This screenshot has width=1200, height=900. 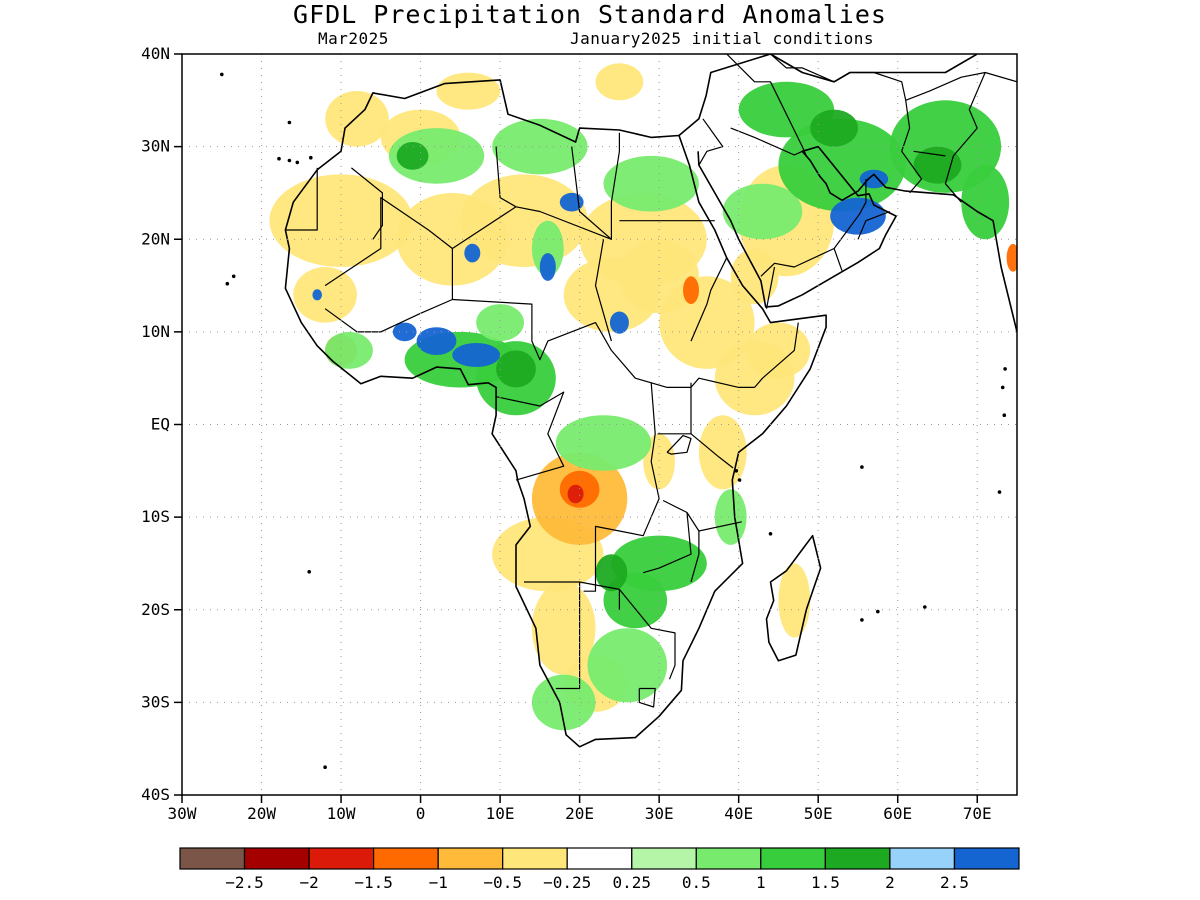 I want to click on colorbar-label-4: −0.5, so click(x=502, y=882).